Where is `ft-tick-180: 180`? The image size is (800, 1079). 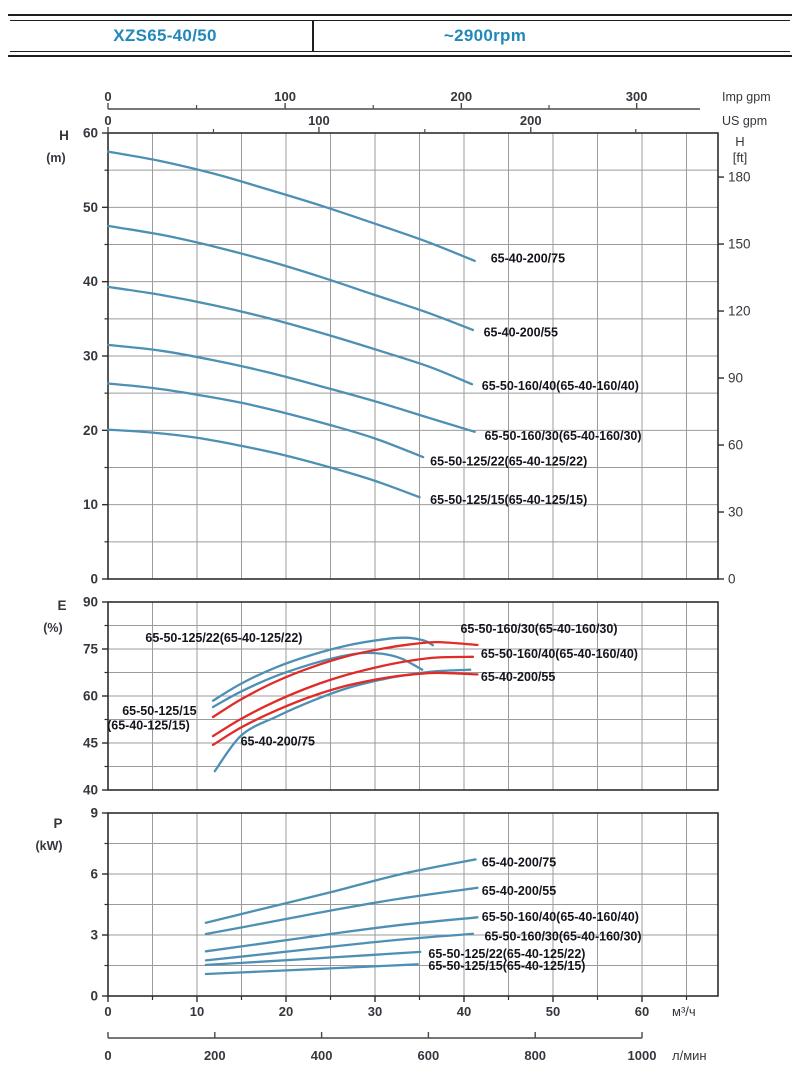 ft-tick-180: 180 is located at coordinates (739, 177).